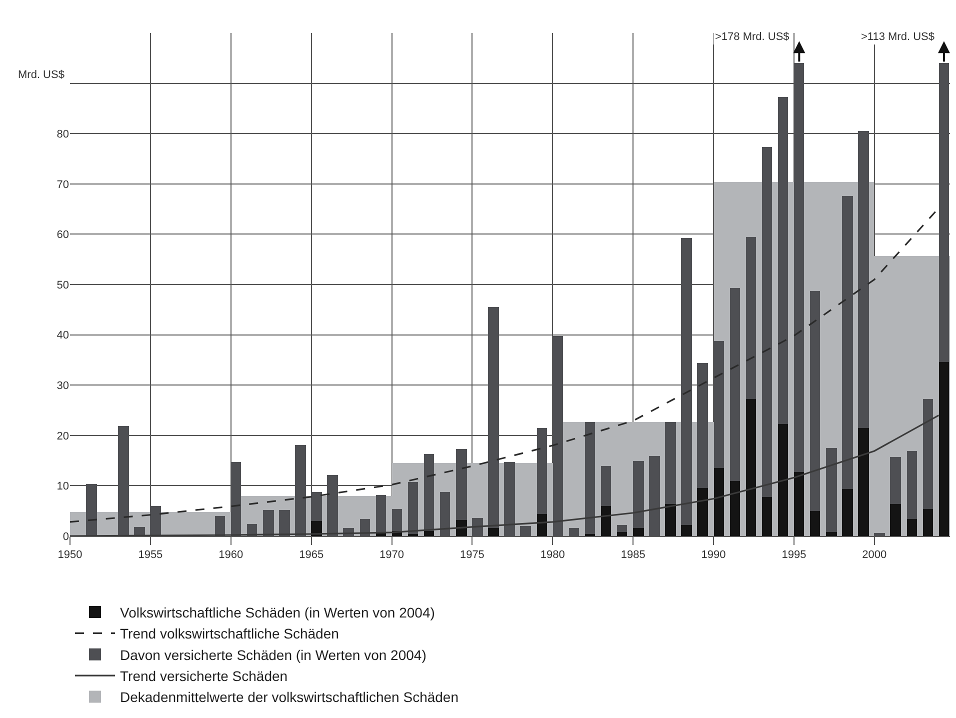 The image size is (956, 718). I want to click on x-tick-label: 1975, so click(472, 555).